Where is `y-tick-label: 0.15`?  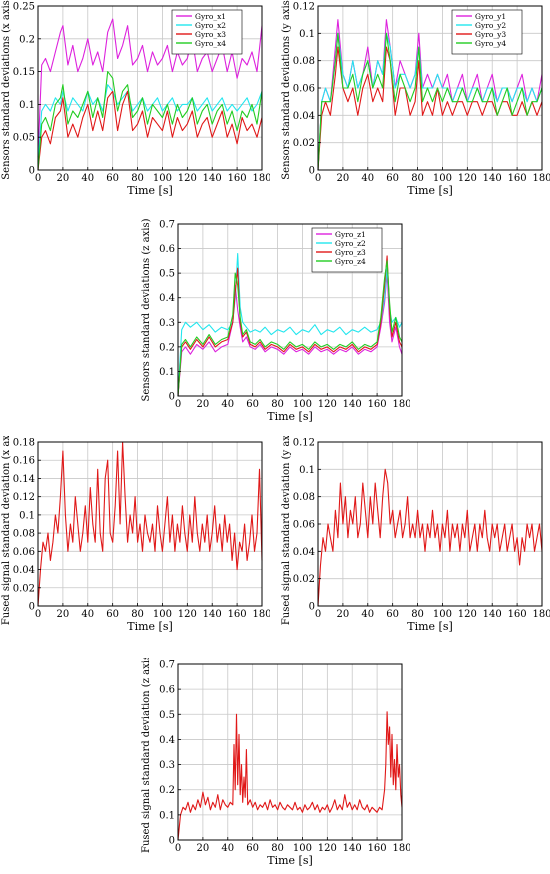
y-tick-label: 0.15 is located at coordinates (24, 72).